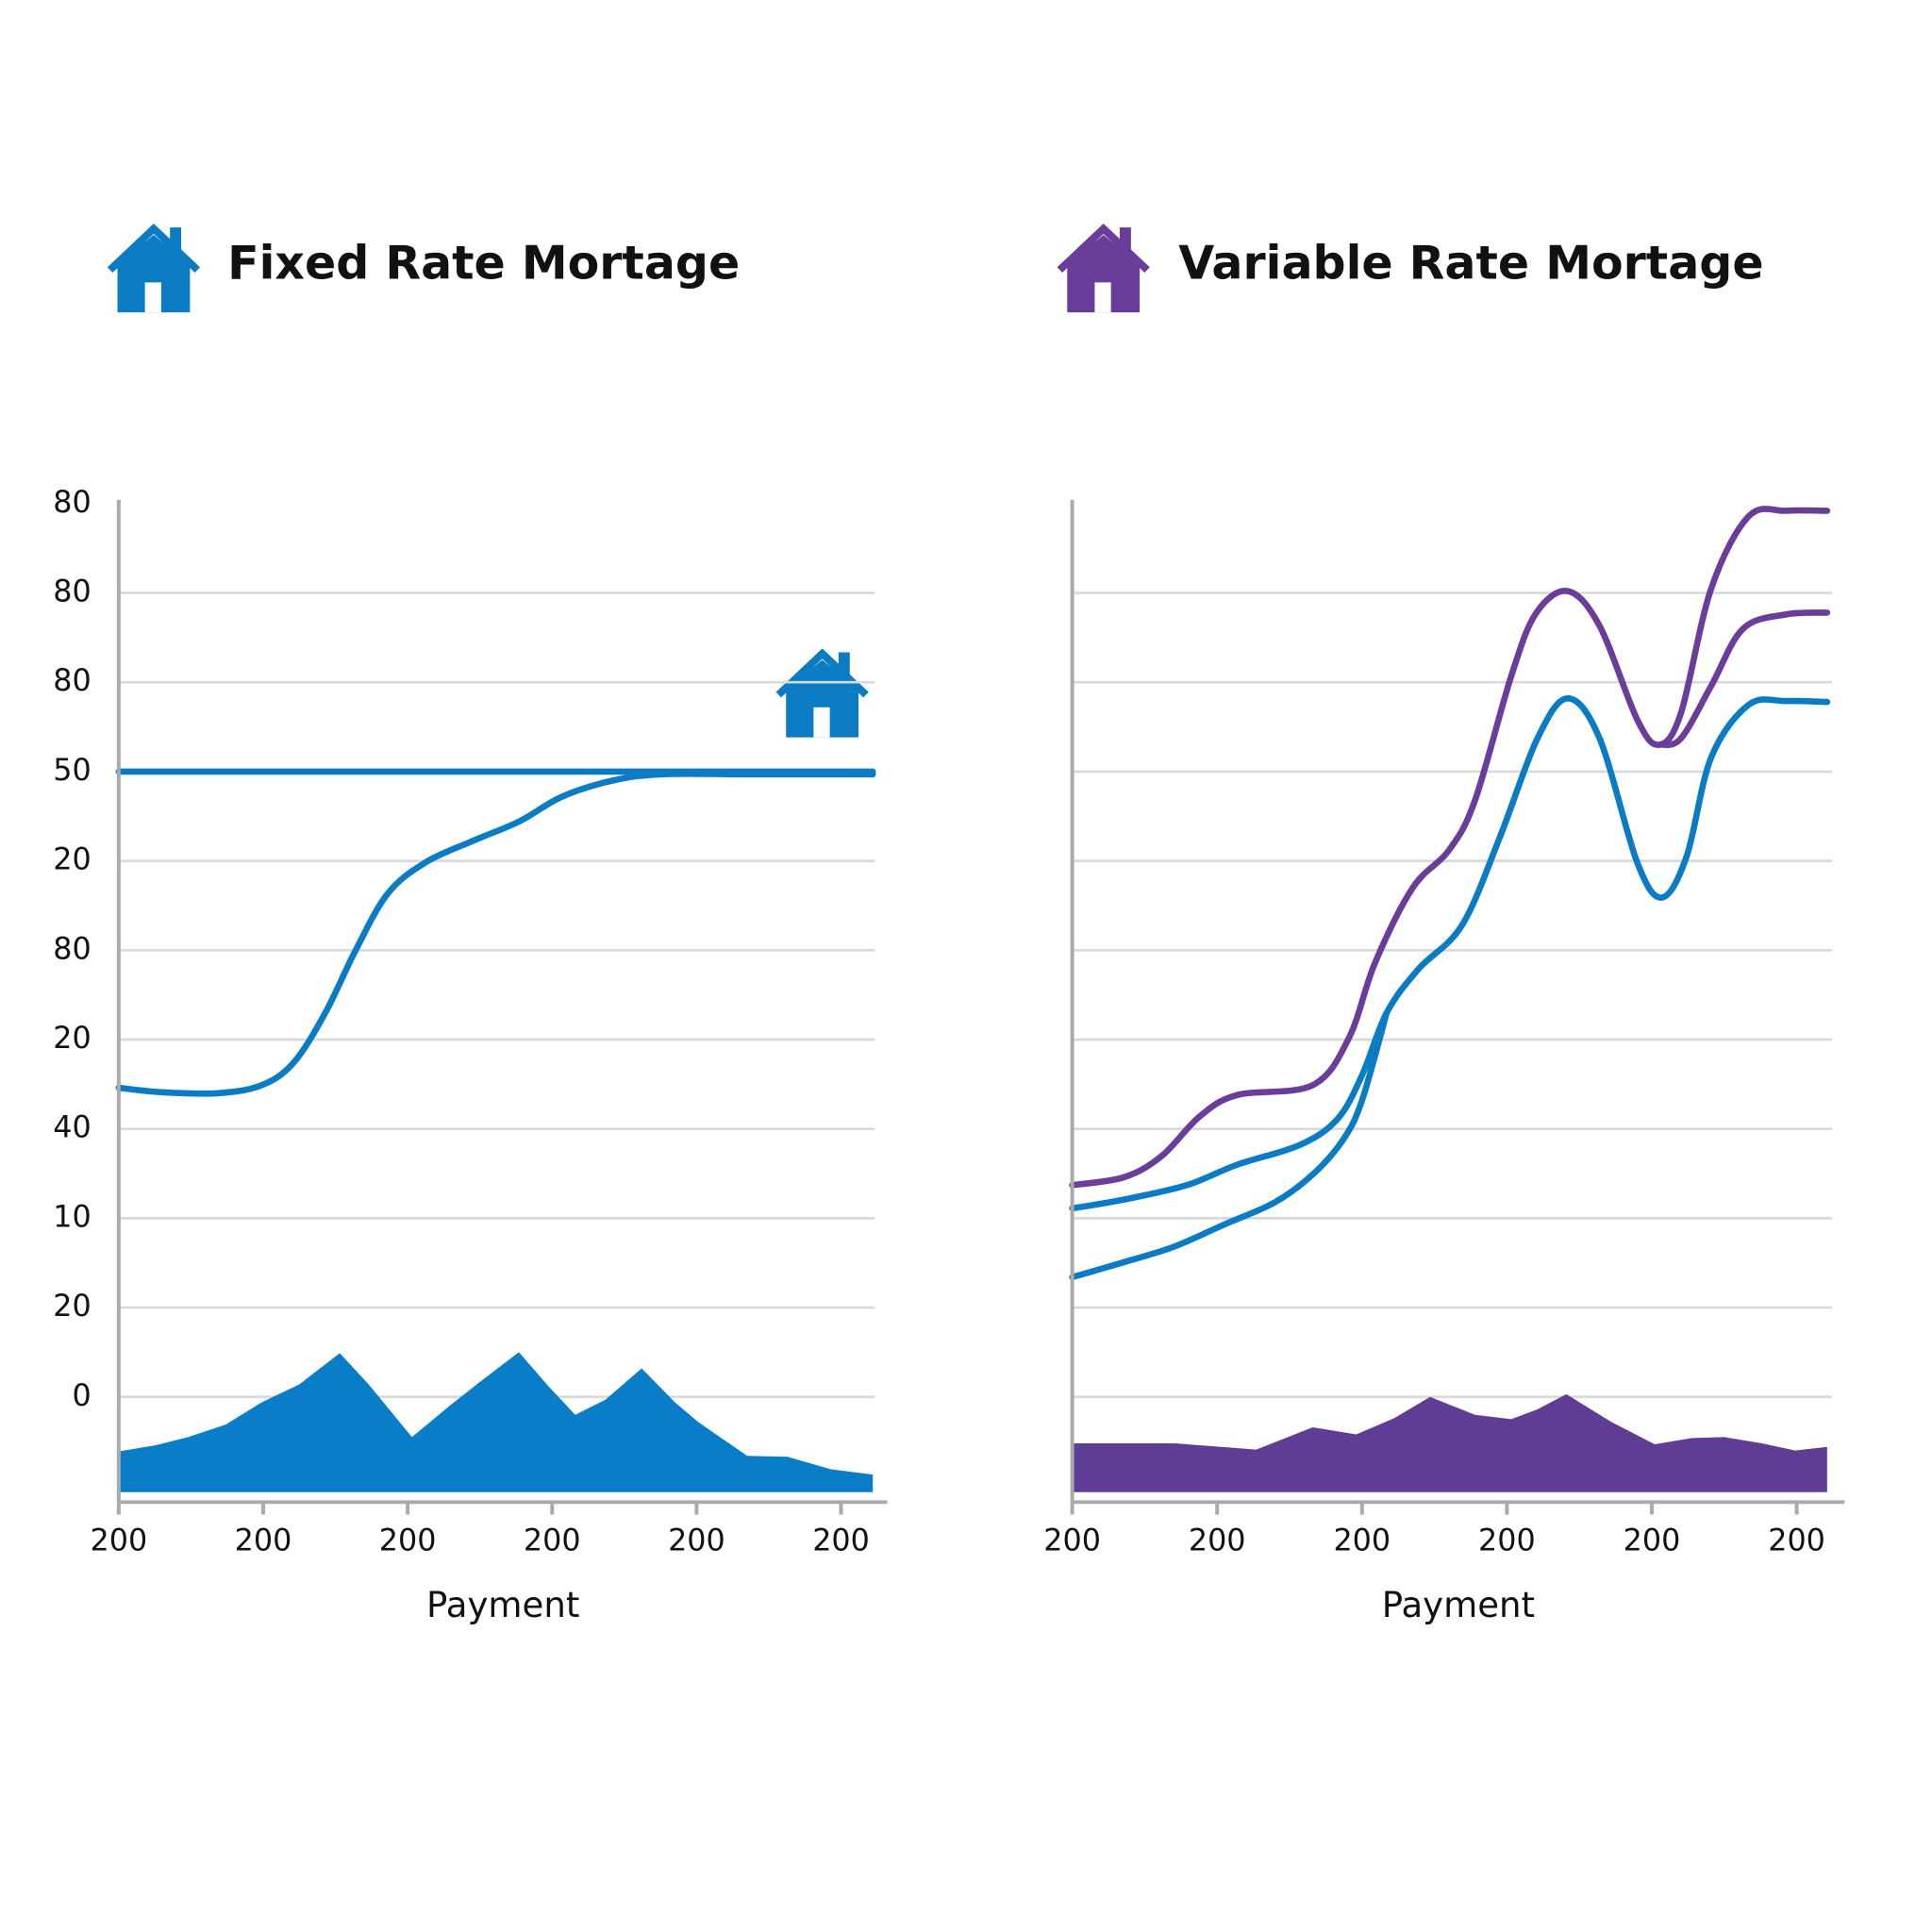 The height and width of the screenshot is (1932, 1932). I want to click on chart-title: Variable Rate Mortage, so click(1471, 264).